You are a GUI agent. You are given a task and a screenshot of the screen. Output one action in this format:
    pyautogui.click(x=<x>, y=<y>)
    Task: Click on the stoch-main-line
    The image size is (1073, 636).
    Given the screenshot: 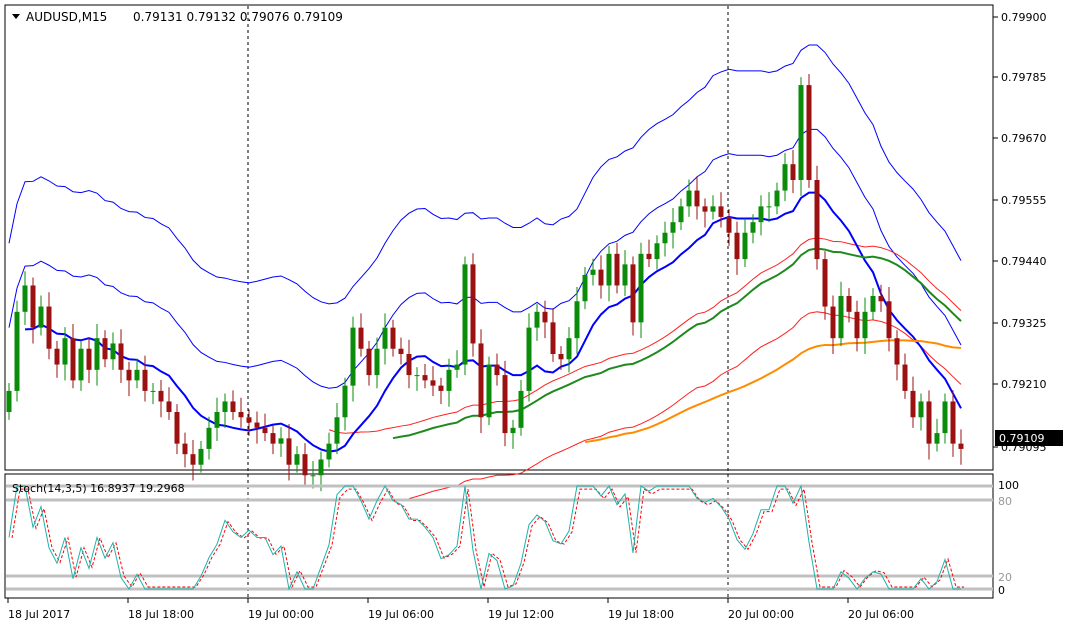 What is the action you would take?
    pyautogui.click(x=484, y=537)
    